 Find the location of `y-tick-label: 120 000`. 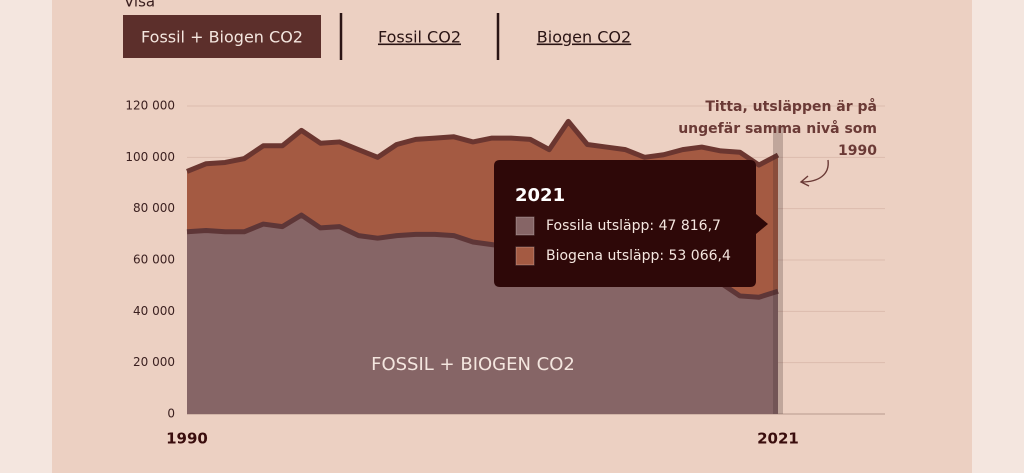

y-tick-label: 120 000 is located at coordinates (150, 106).